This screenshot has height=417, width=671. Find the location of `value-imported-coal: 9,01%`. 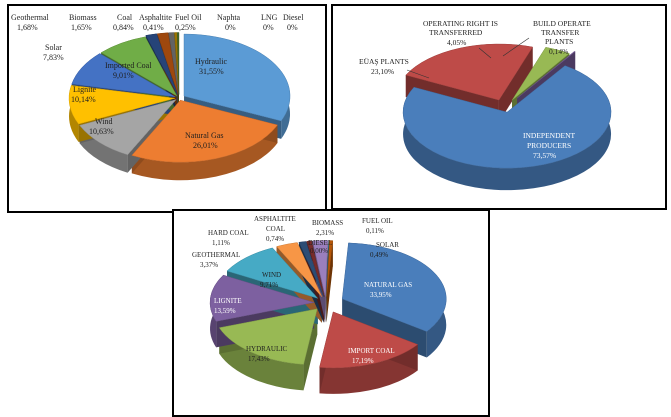

value-imported-coal: 9,01% is located at coordinates (123, 75).